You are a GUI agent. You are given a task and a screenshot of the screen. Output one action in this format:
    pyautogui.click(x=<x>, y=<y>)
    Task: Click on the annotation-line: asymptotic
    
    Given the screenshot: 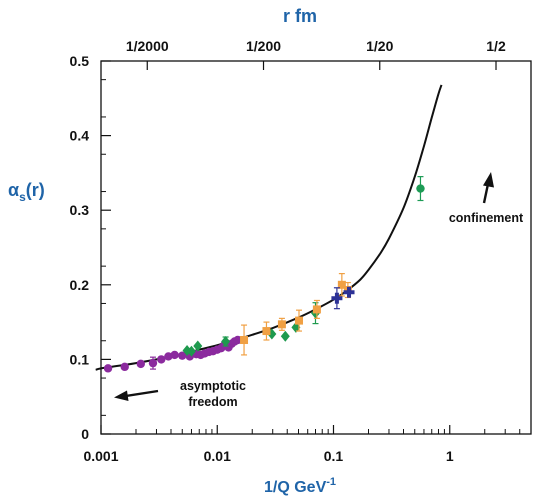 What is the action you would take?
    pyautogui.click(x=213, y=386)
    